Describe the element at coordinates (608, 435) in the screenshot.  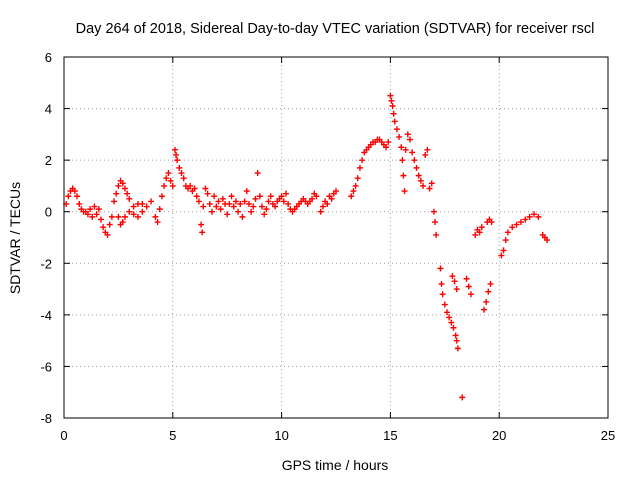
I see `x-tick-label: 25` at that location.